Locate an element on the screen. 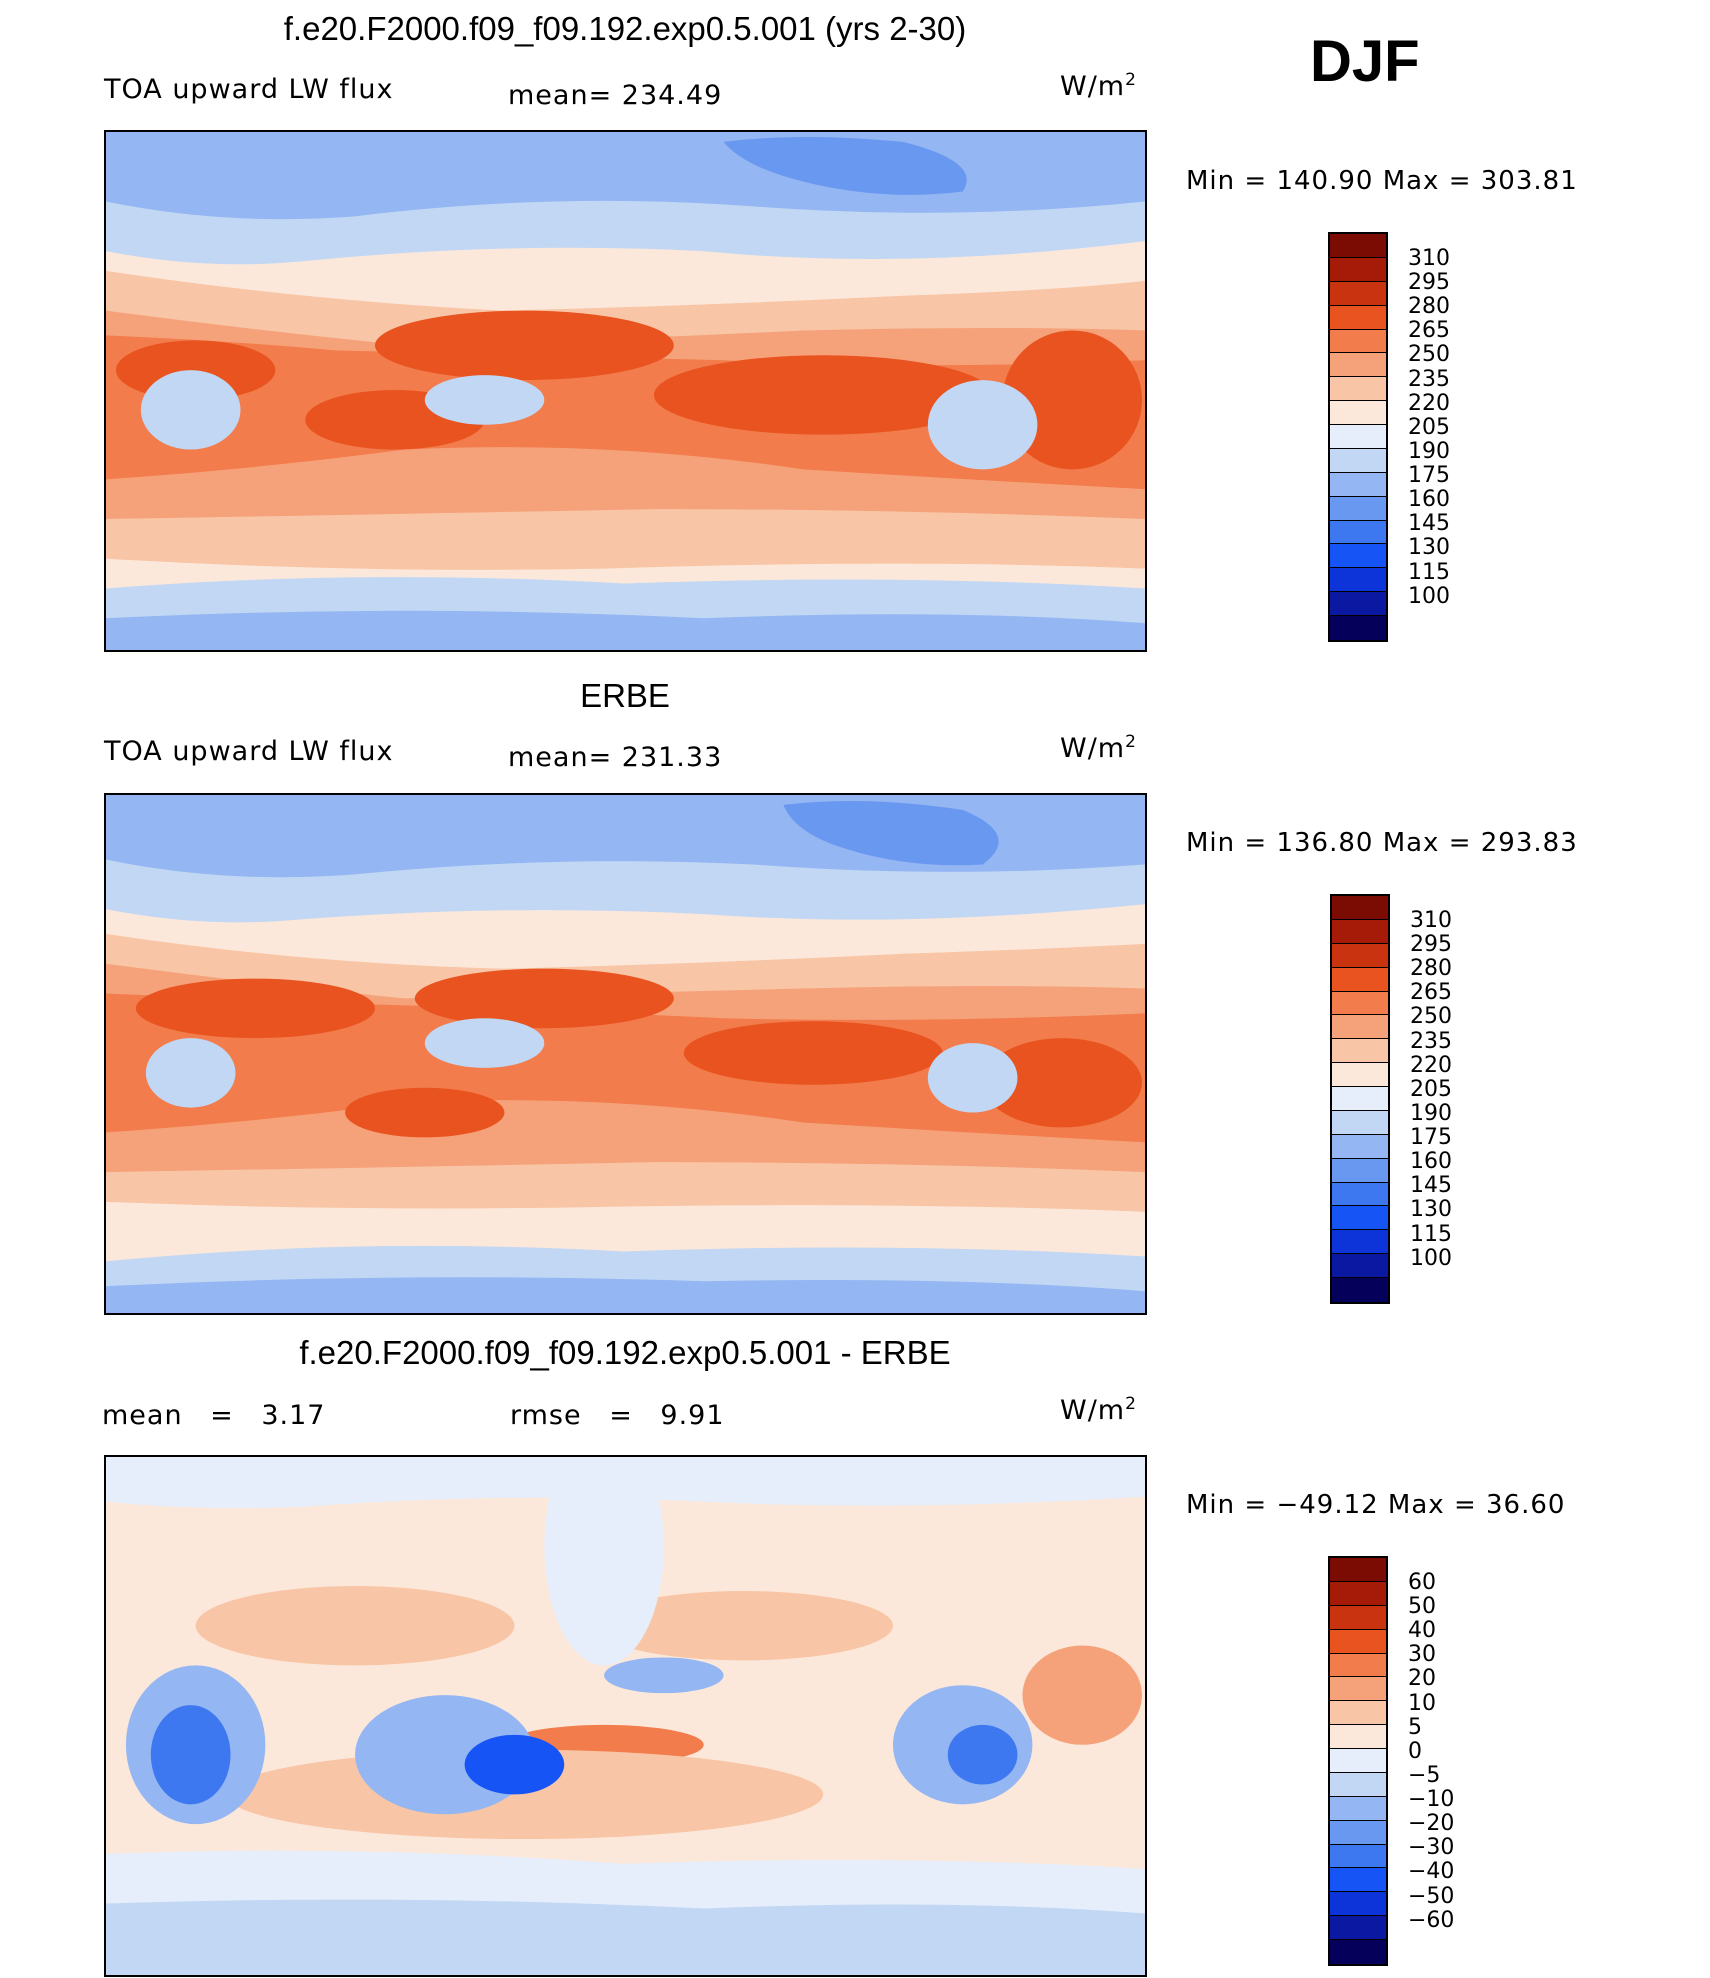  panel2-unit-label: W/m2 is located at coordinates (1098, 748).